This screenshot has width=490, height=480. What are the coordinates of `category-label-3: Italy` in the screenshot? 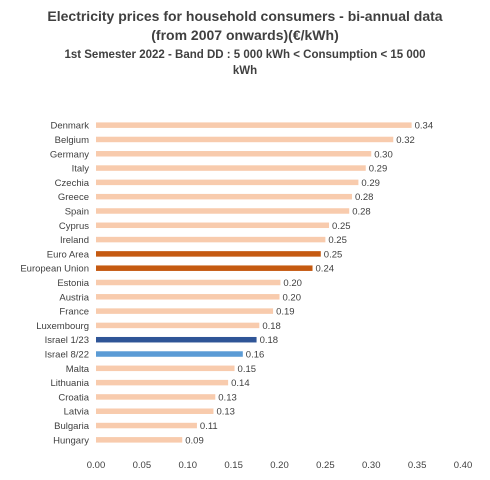 It's located at (81, 169).